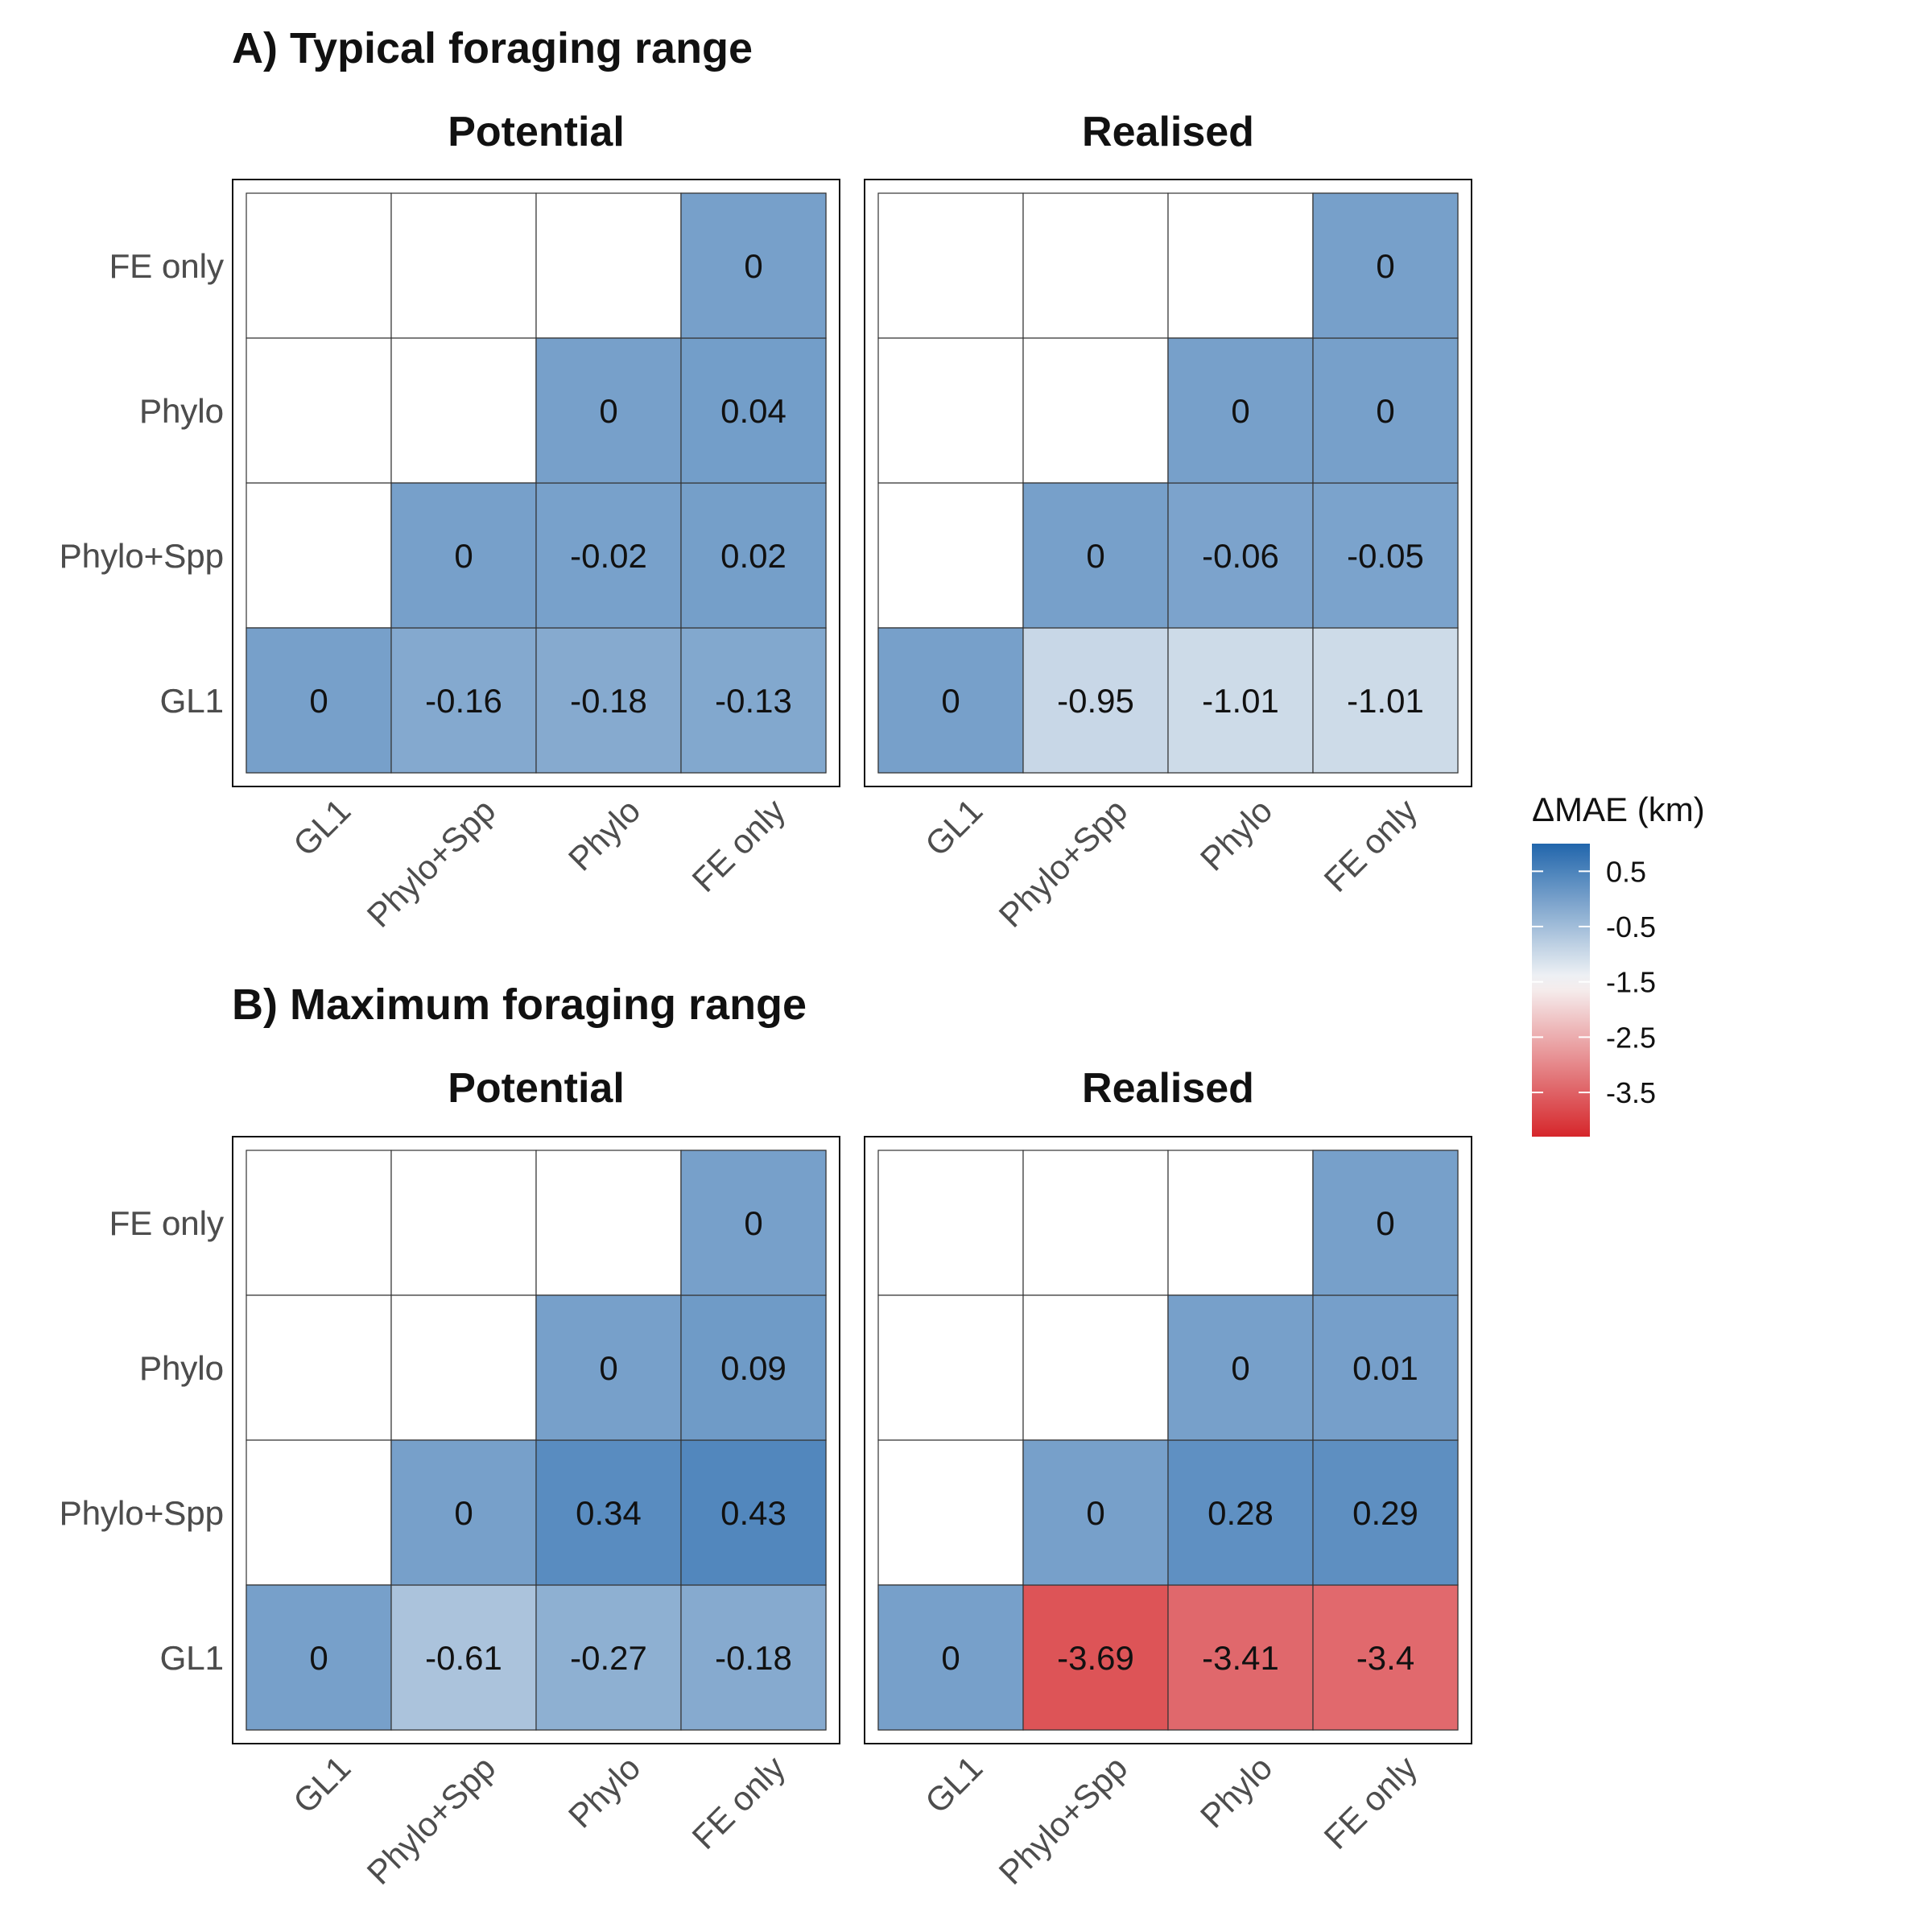 This screenshot has height=1932, width=1932. Describe the element at coordinates (492, 48) in the screenshot. I see `section-title: A) Typical foraging range` at that location.